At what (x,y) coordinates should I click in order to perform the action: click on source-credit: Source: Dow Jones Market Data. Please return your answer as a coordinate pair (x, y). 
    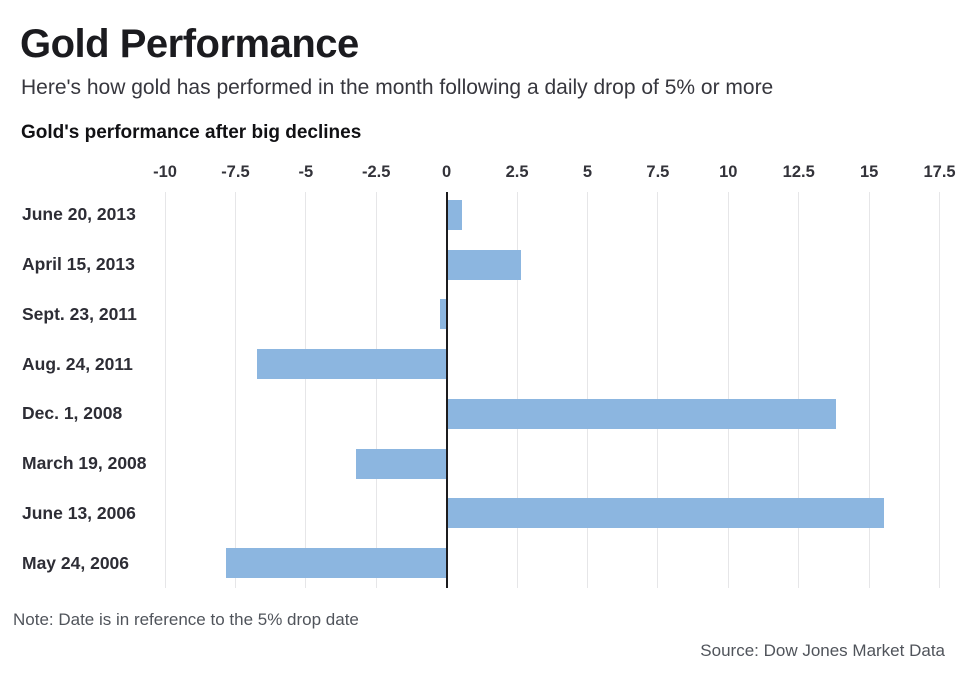
    Looking at the image, I should click on (822, 650).